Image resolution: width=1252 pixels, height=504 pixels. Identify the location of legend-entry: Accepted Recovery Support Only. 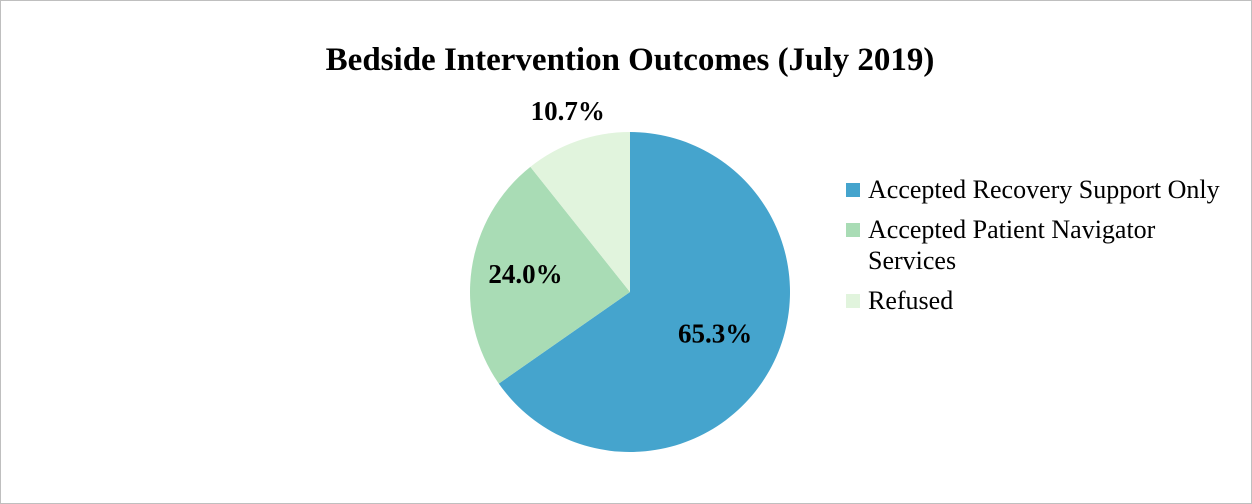
(1041, 189).